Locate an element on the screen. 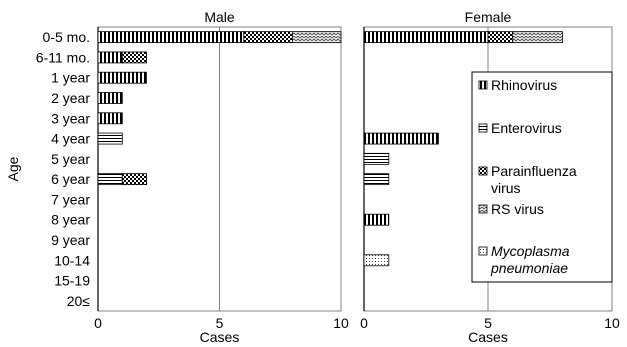 This screenshot has width=627, height=347. y-axis-label: Age is located at coordinates (13, 168).